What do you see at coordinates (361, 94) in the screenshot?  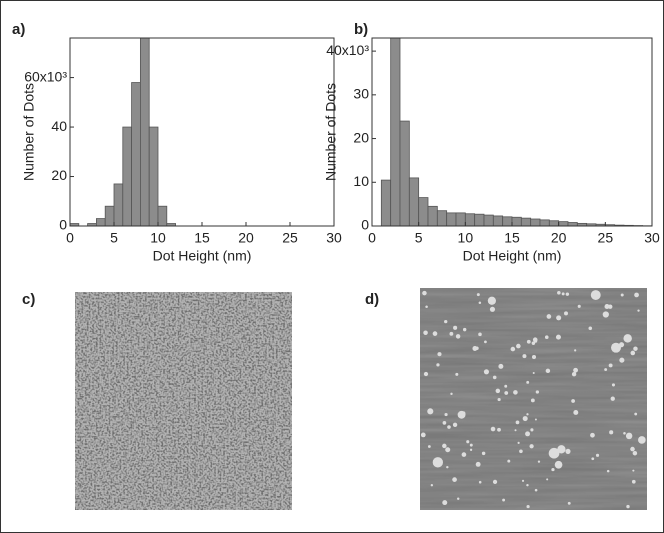 I see `y-tick-label: 30` at bounding box center [361, 94].